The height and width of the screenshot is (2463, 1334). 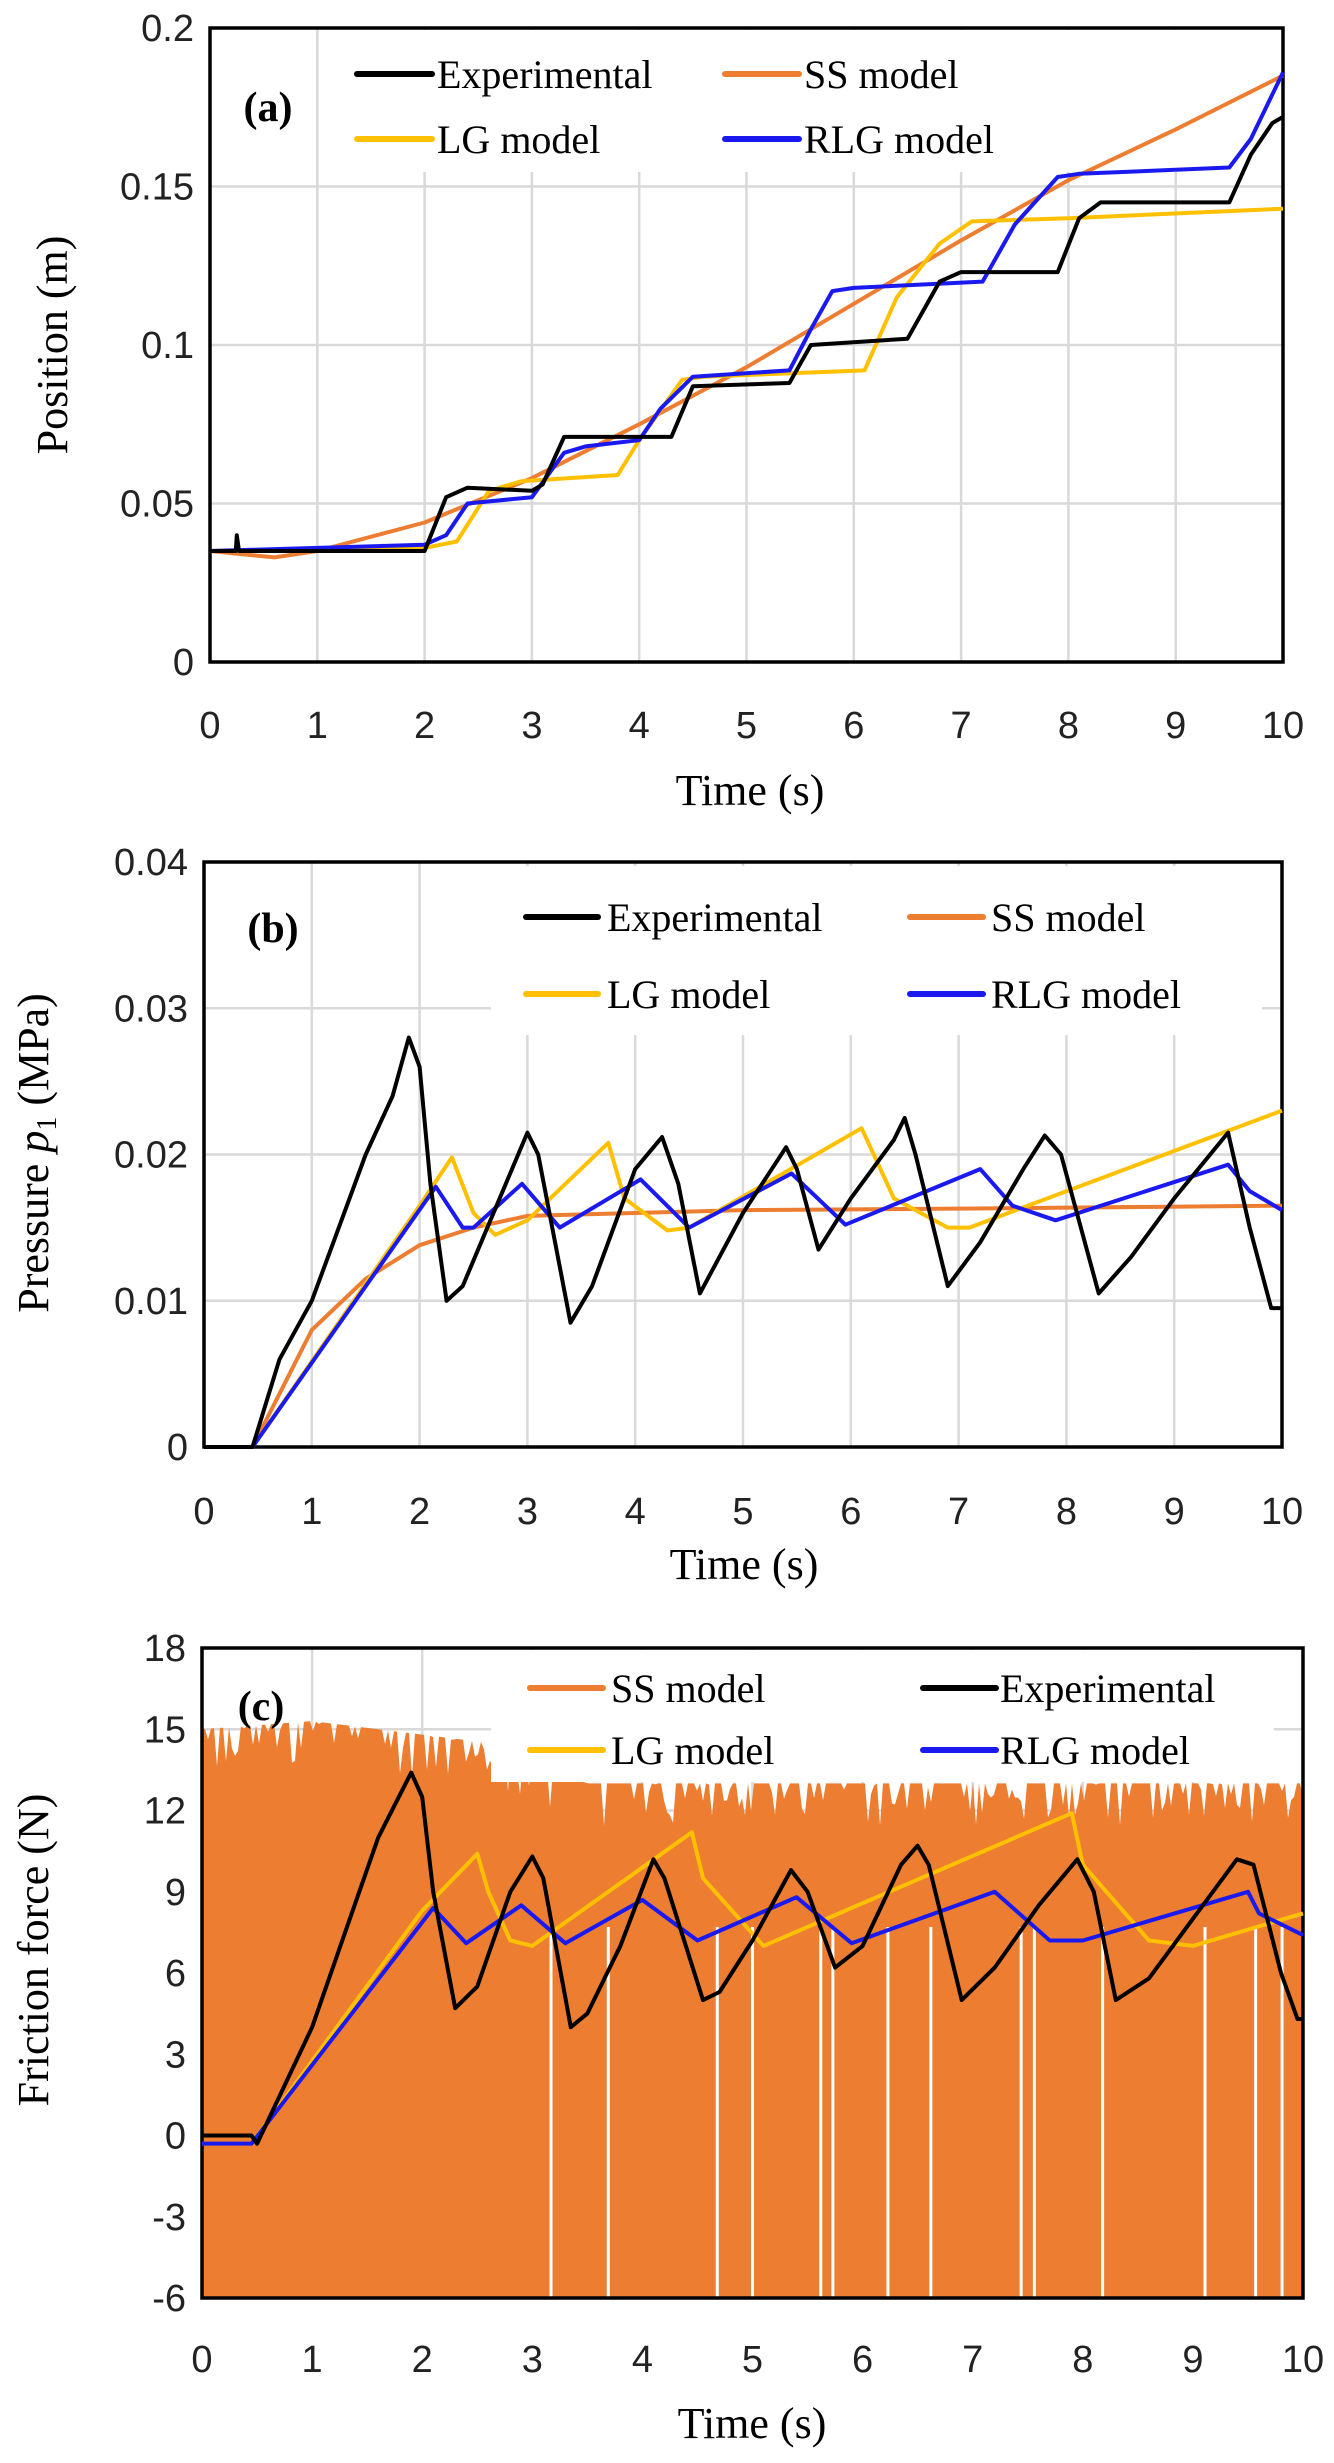 I want to click on y-tick-label: 15, so click(x=165, y=1730).